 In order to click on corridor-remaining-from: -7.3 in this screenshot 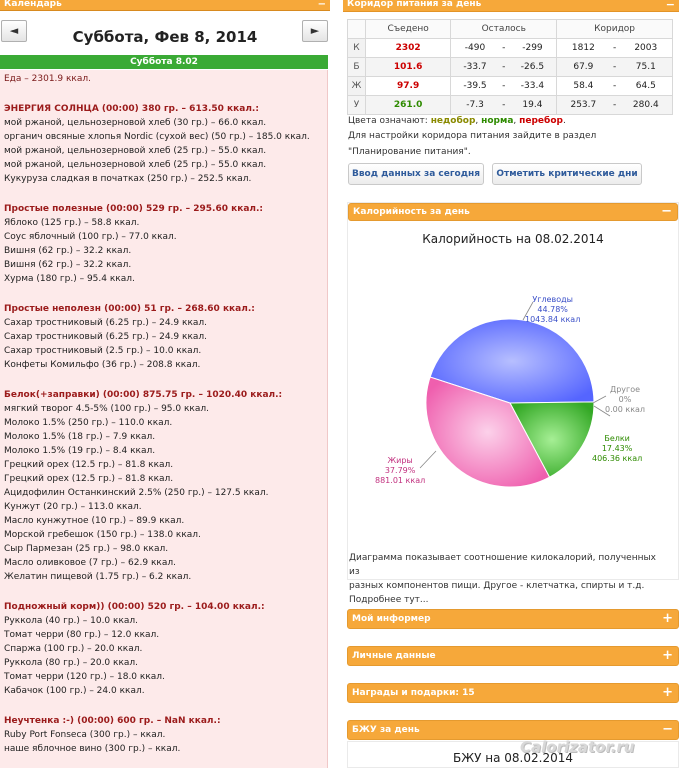, I will do `click(474, 105)`.